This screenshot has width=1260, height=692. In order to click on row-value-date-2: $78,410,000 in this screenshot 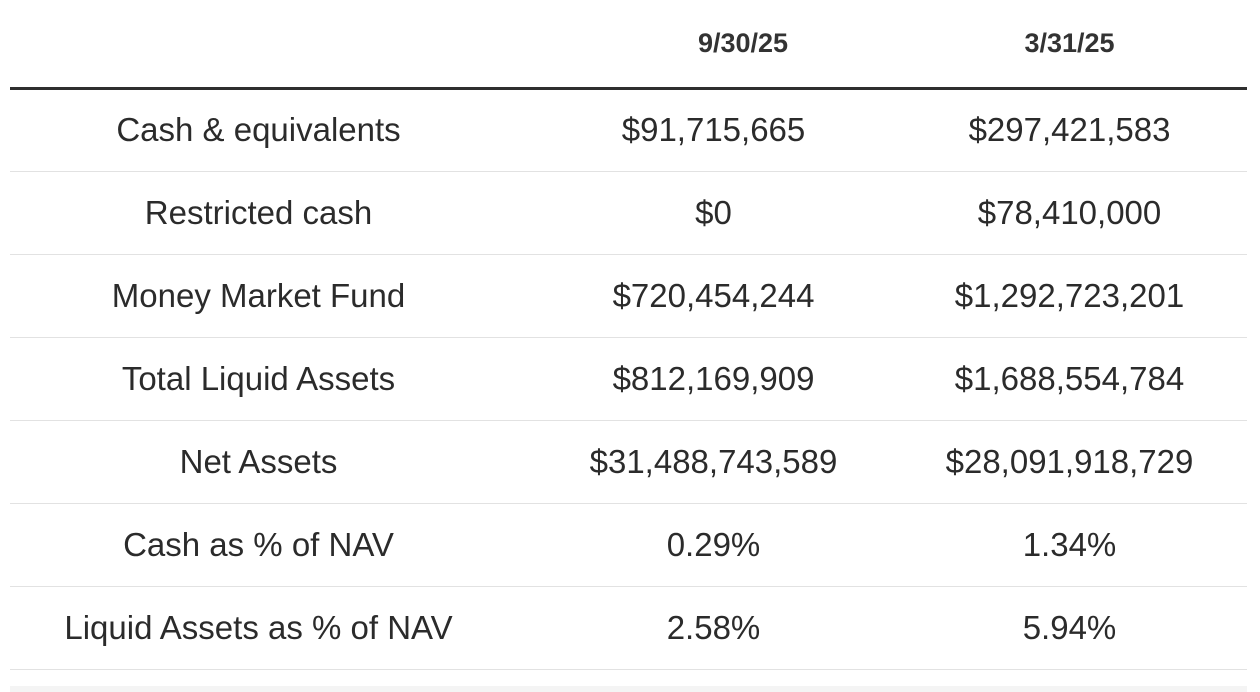, I will do `click(1069, 213)`.